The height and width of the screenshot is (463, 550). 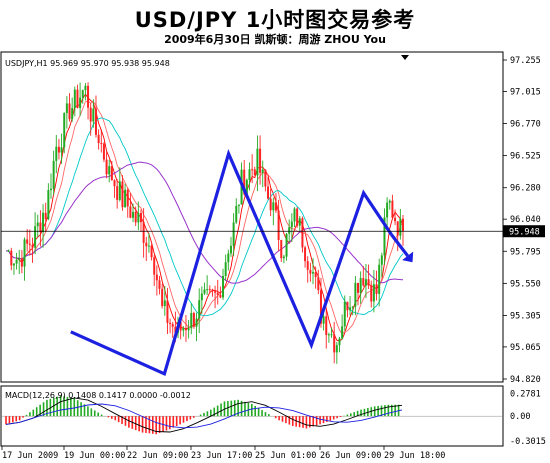 I want to click on time-tick-label: 26 Jun 09:00, so click(x=350, y=456).